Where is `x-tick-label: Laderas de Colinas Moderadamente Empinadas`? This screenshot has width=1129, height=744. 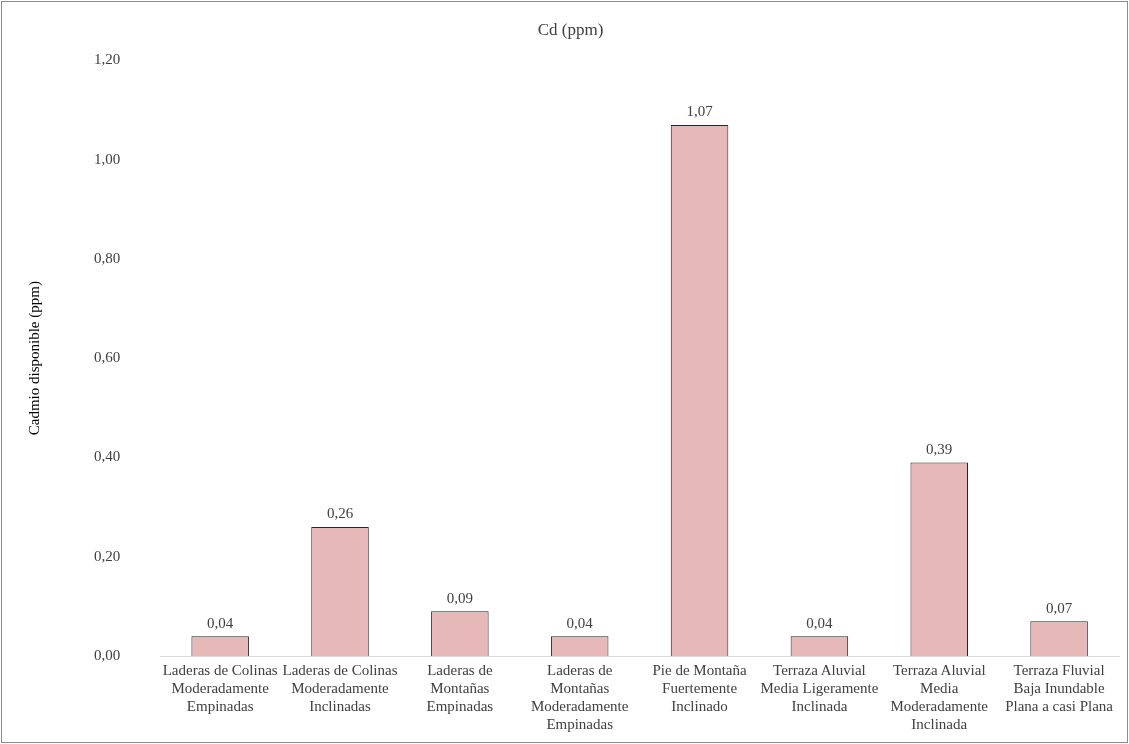 x-tick-label: Laderas de Colinas Moderadamente Empinadas is located at coordinates (220, 687).